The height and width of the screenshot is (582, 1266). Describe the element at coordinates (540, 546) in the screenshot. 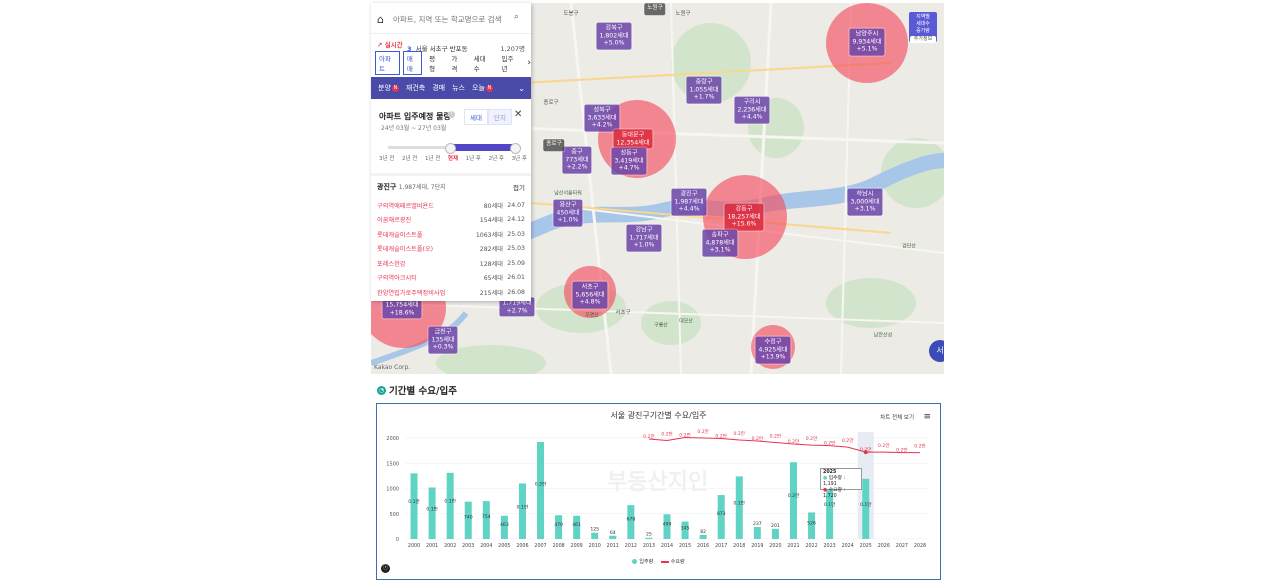

I see `x-tick-label: 2007` at that location.